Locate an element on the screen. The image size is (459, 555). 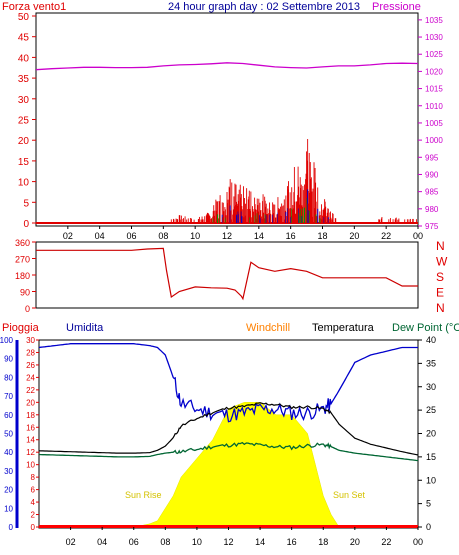
humidity-tick-label: 30 is located at coordinates (8, 471).